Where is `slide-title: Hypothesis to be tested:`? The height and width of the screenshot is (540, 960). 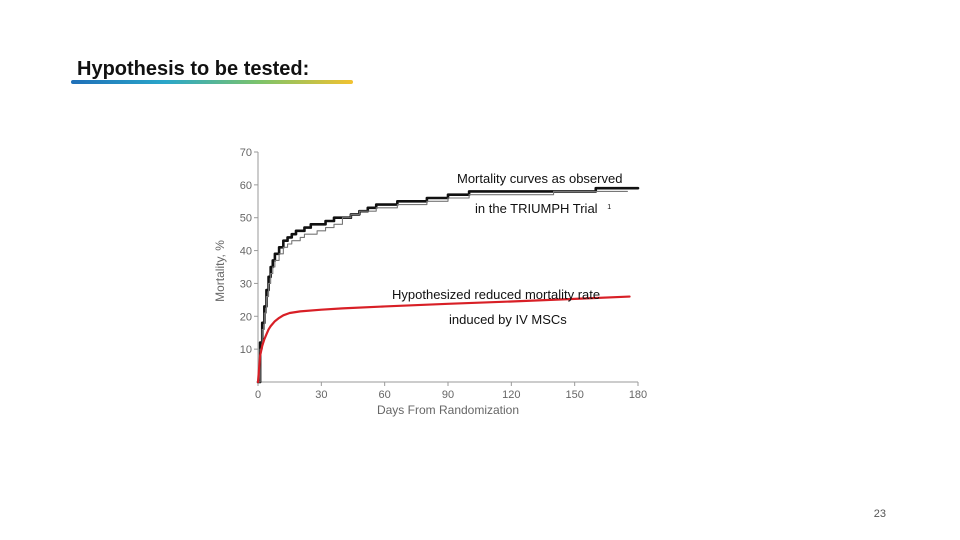
slide-title: Hypothesis to be tested: is located at coordinates (193, 69).